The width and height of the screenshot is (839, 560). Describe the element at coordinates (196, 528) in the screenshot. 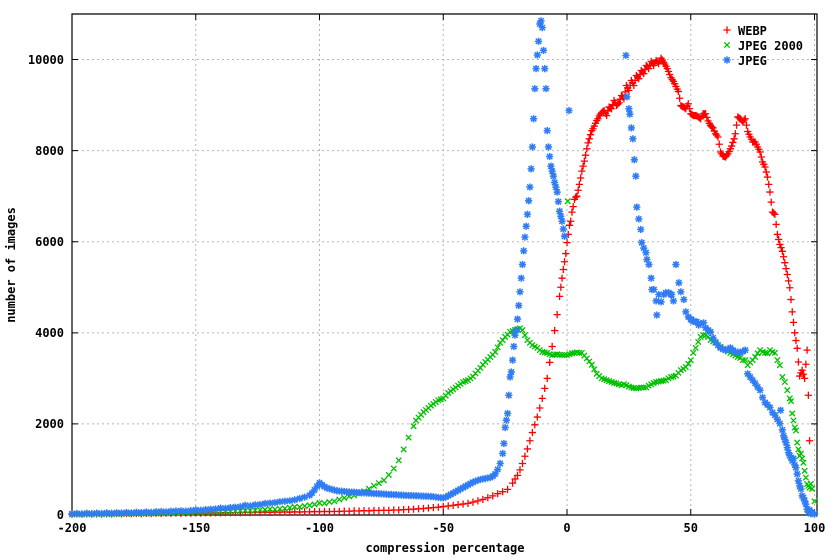

I see `x-tick-label: -150` at that location.